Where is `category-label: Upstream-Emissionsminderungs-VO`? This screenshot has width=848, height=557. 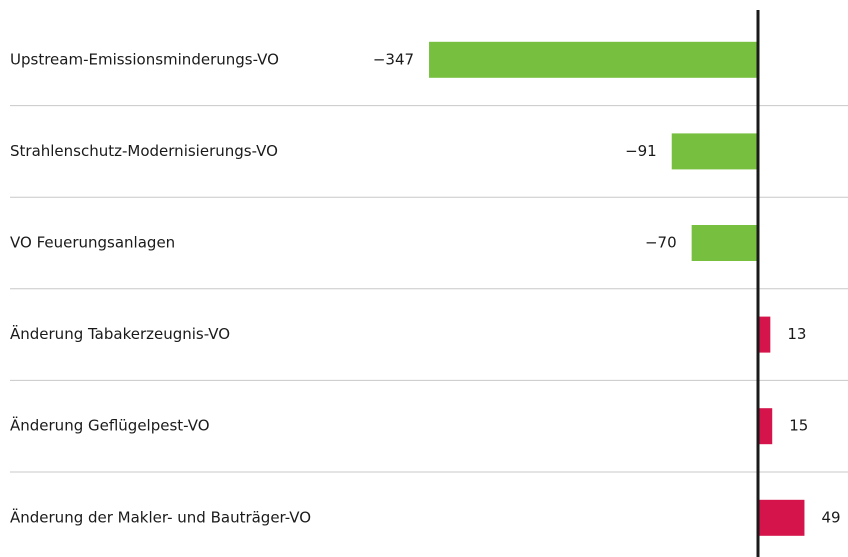
category-label: Upstream-Emissionsminderungs-VO is located at coordinates (144, 59).